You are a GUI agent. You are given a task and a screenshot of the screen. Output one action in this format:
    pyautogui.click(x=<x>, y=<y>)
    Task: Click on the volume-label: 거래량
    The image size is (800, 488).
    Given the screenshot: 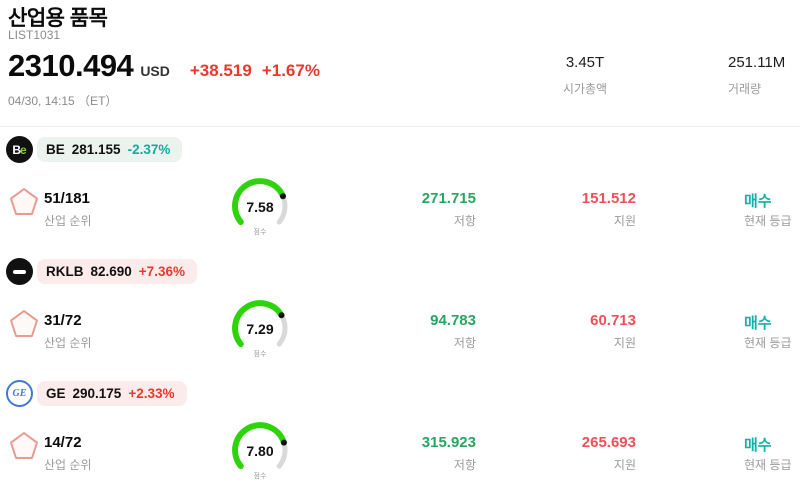 What is the action you would take?
    pyautogui.click(x=745, y=89)
    